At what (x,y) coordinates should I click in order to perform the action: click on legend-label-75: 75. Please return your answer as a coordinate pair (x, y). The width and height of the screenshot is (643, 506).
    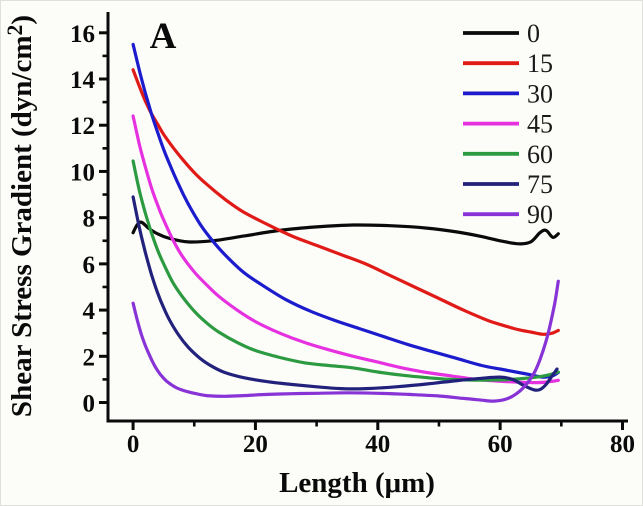
    Looking at the image, I should click on (540, 184).